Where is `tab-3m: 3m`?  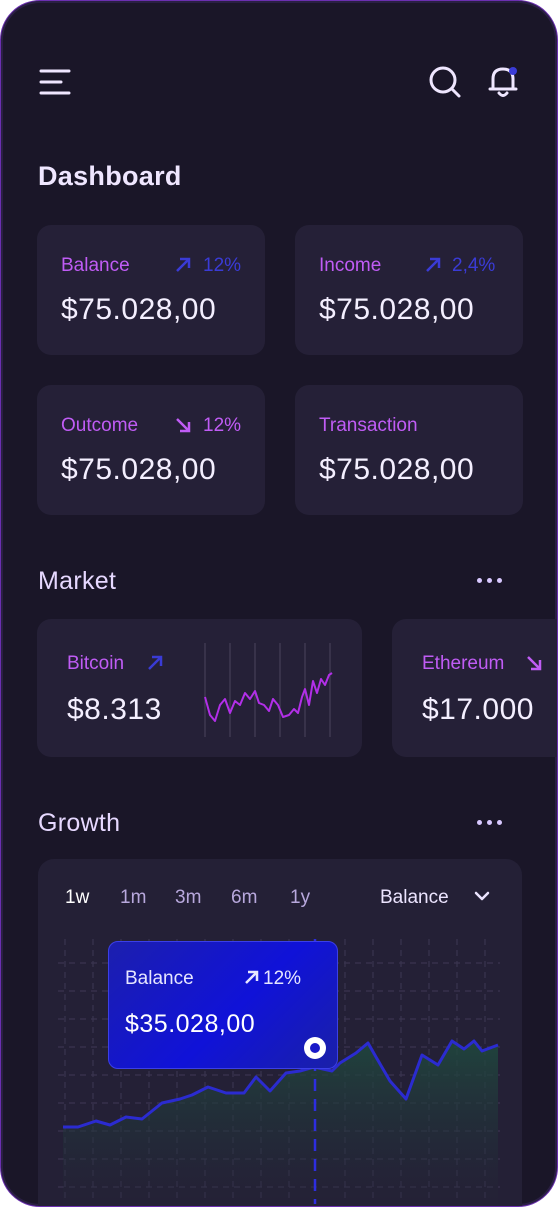 tab-3m: 3m is located at coordinates (188, 897).